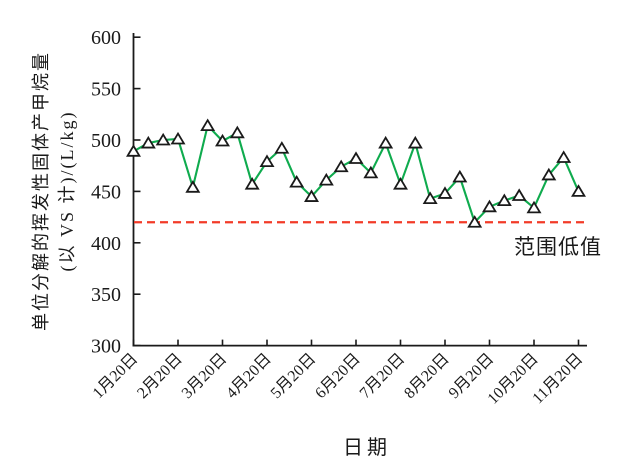 This screenshot has height=460, width=628. What do you see at coordinates (106, 244) in the screenshot?
I see `y-tick-label: 400` at bounding box center [106, 244].